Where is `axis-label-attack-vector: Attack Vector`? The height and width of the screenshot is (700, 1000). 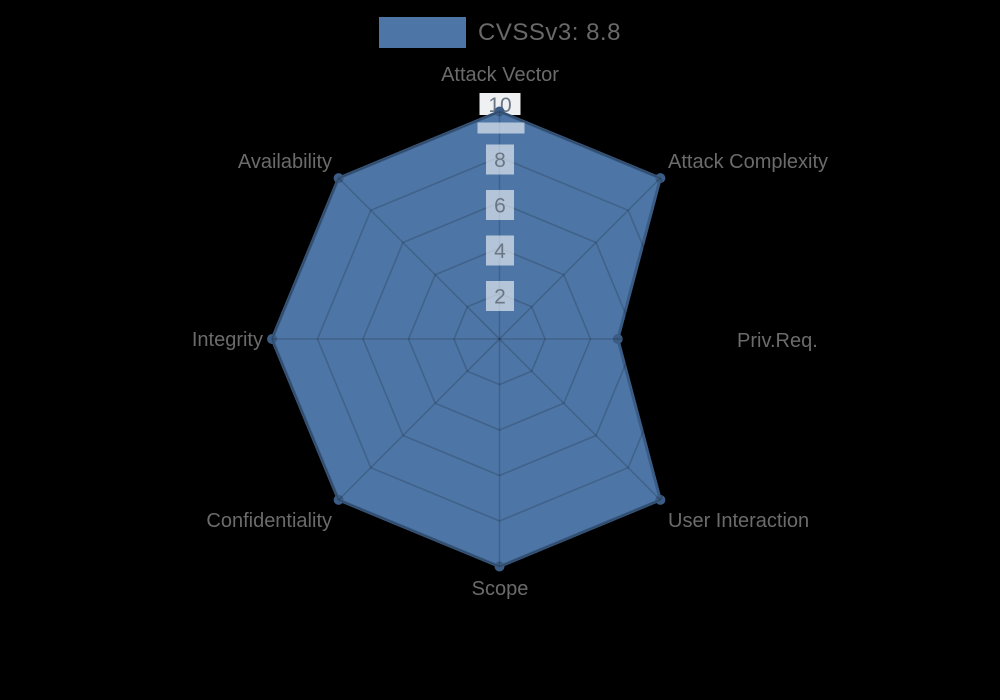 axis-label-attack-vector: Attack Vector is located at coordinates (500, 75).